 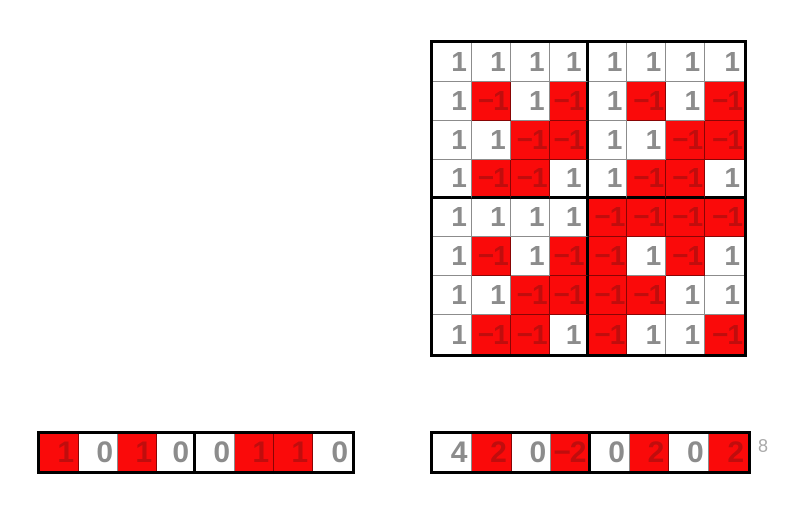 I want to click on page-number: 8, so click(x=763, y=446).